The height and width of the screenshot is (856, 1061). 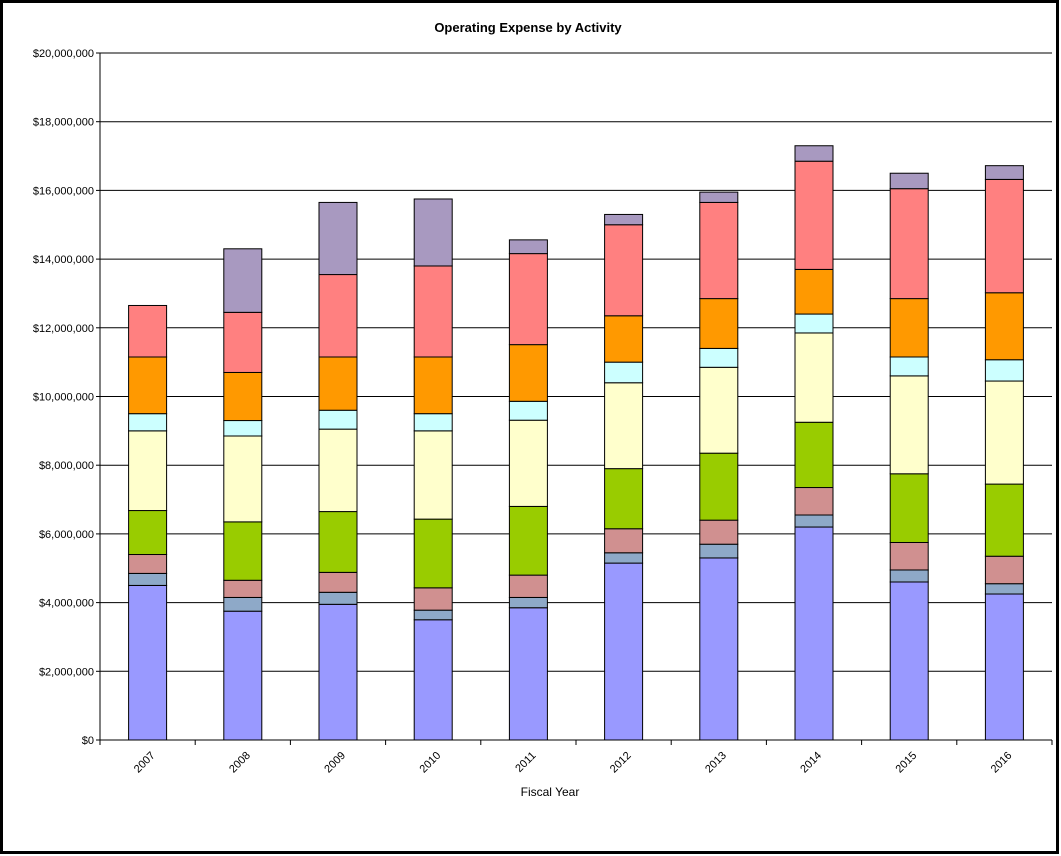 What do you see at coordinates (719, 323) in the screenshot?
I see `bar-segment-2013-s7` at bounding box center [719, 323].